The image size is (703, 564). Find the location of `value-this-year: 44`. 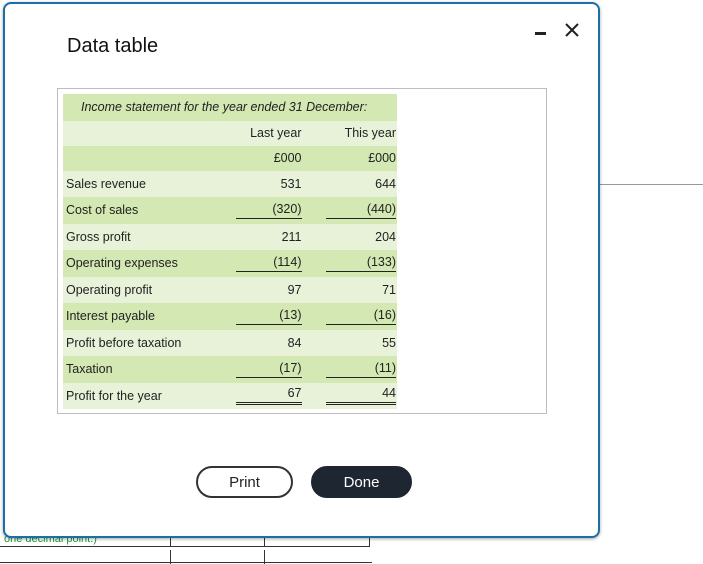

value-this-year: 44 is located at coordinates (361, 396).